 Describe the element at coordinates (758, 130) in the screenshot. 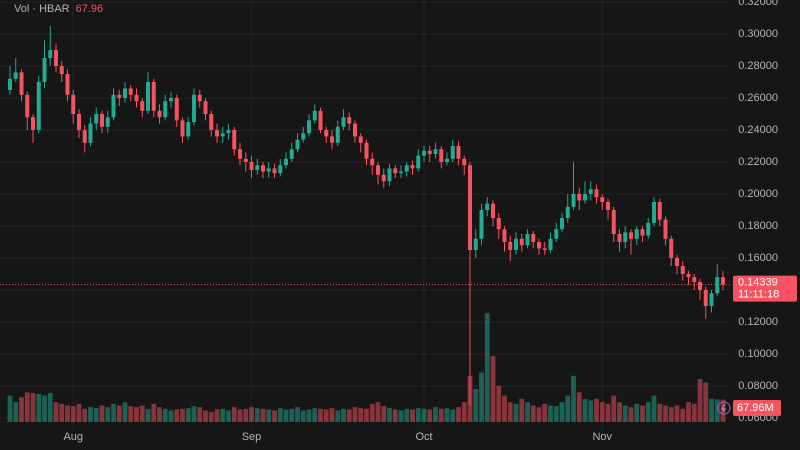

I see `y-tick-label: 0.24000` at that location.